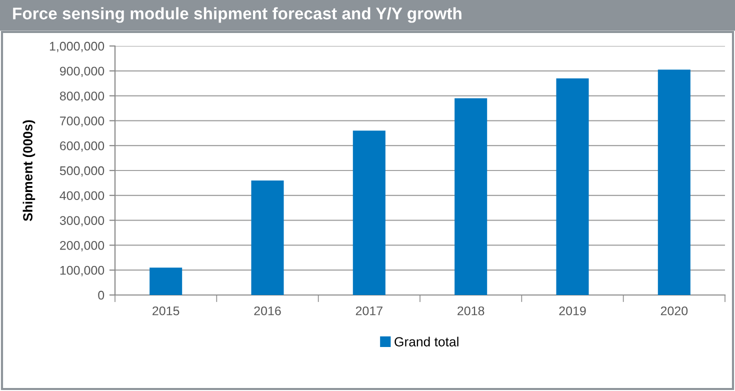  I want to click on legend-label: Grand total, so click(426, 341).